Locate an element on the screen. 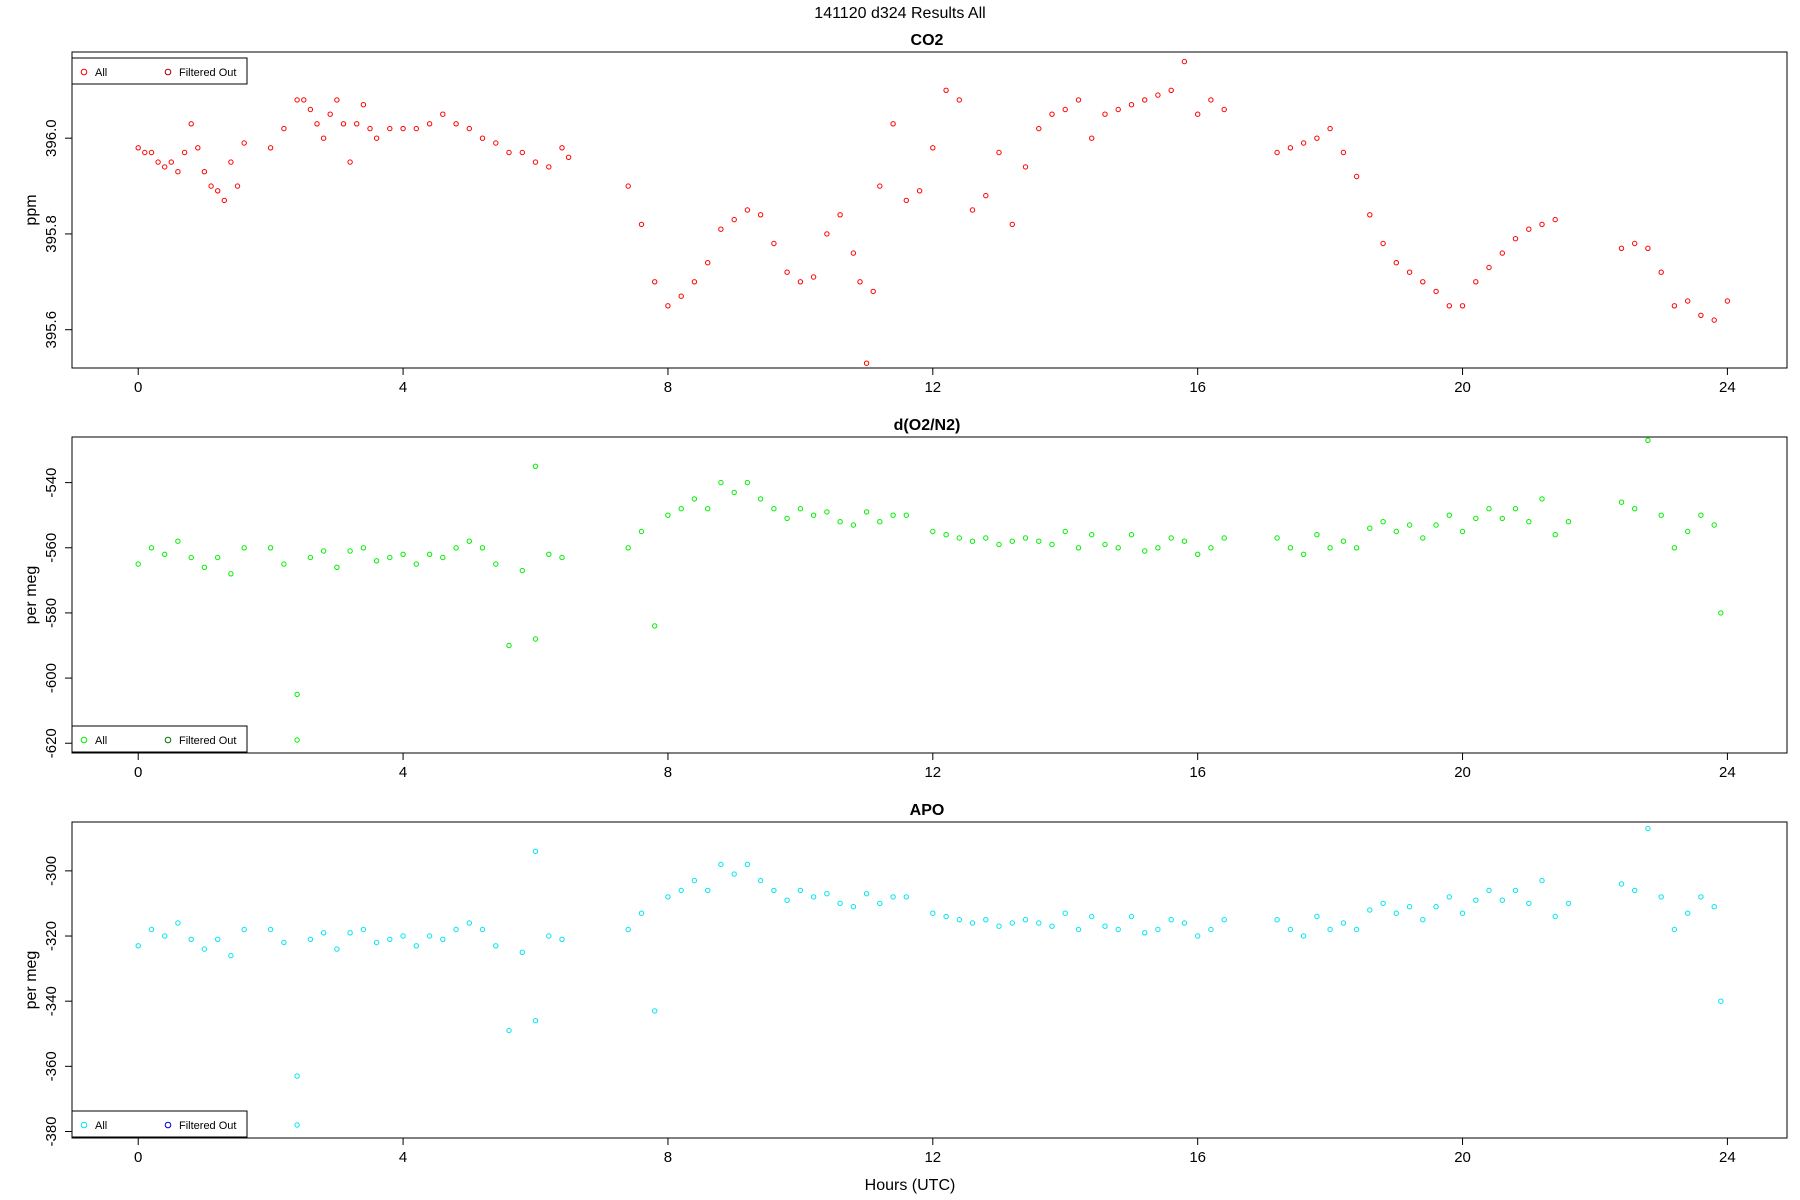 This screenshot has width=1800, height=1200. apo-y-axis: -380 -360 -340 -320 -300 is located at coordinates (58, 1001).